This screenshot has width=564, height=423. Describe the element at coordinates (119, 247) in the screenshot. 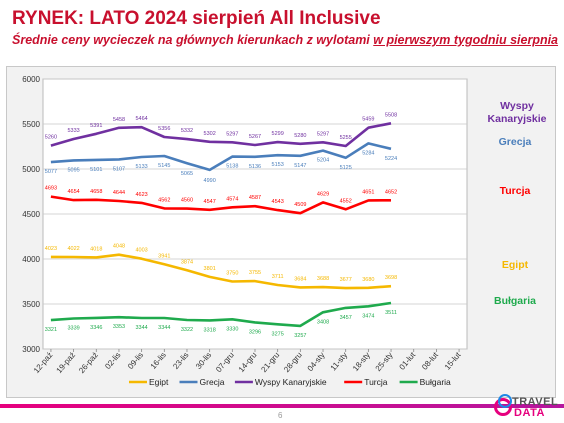

I see `data-label: 4048` at that location.